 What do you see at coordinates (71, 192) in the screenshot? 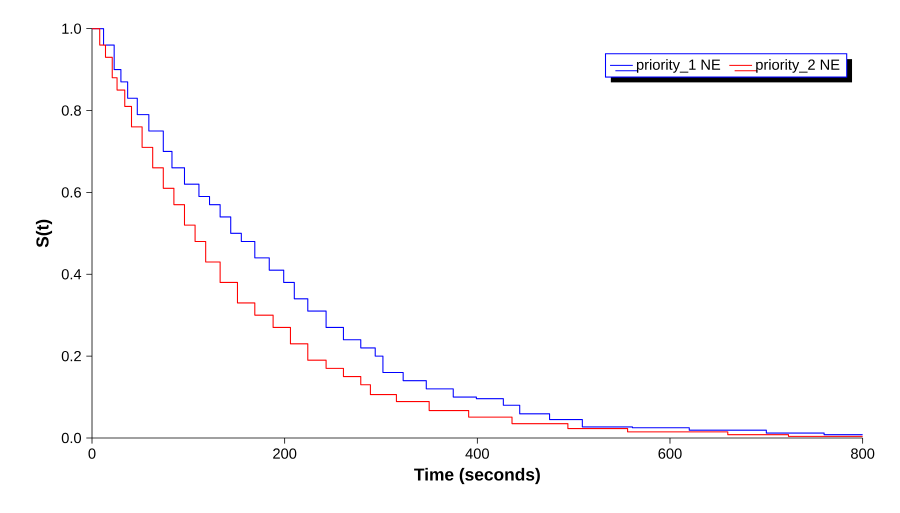
I see `y-tick-label: 0.6` at bounding box center [71, 192].